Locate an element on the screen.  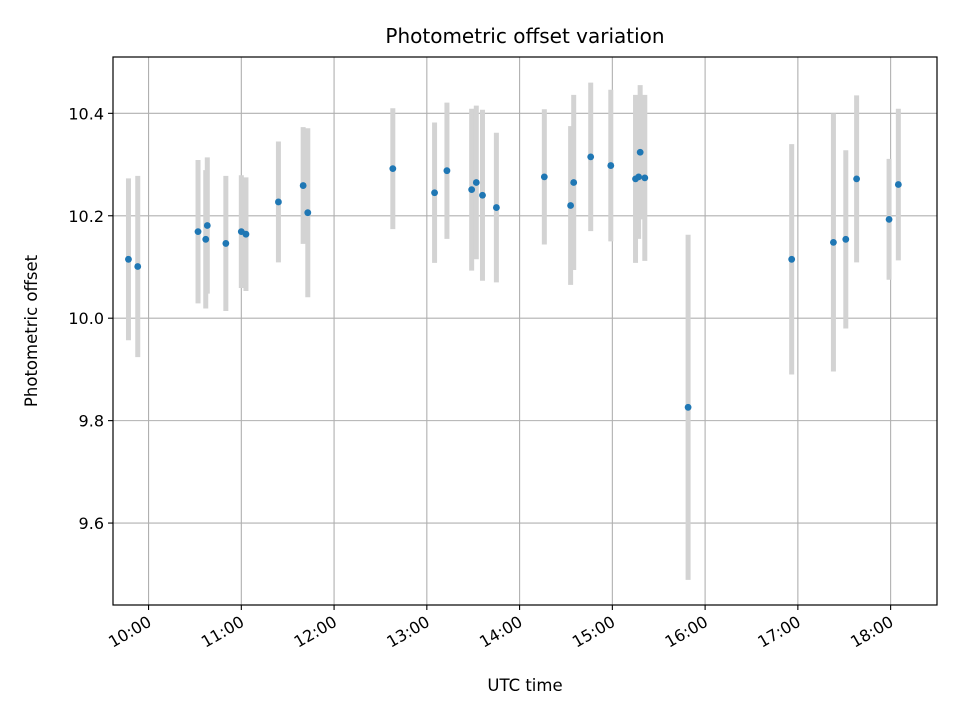
y-tick-label: 10.2 is located at coordinates (86, 216).